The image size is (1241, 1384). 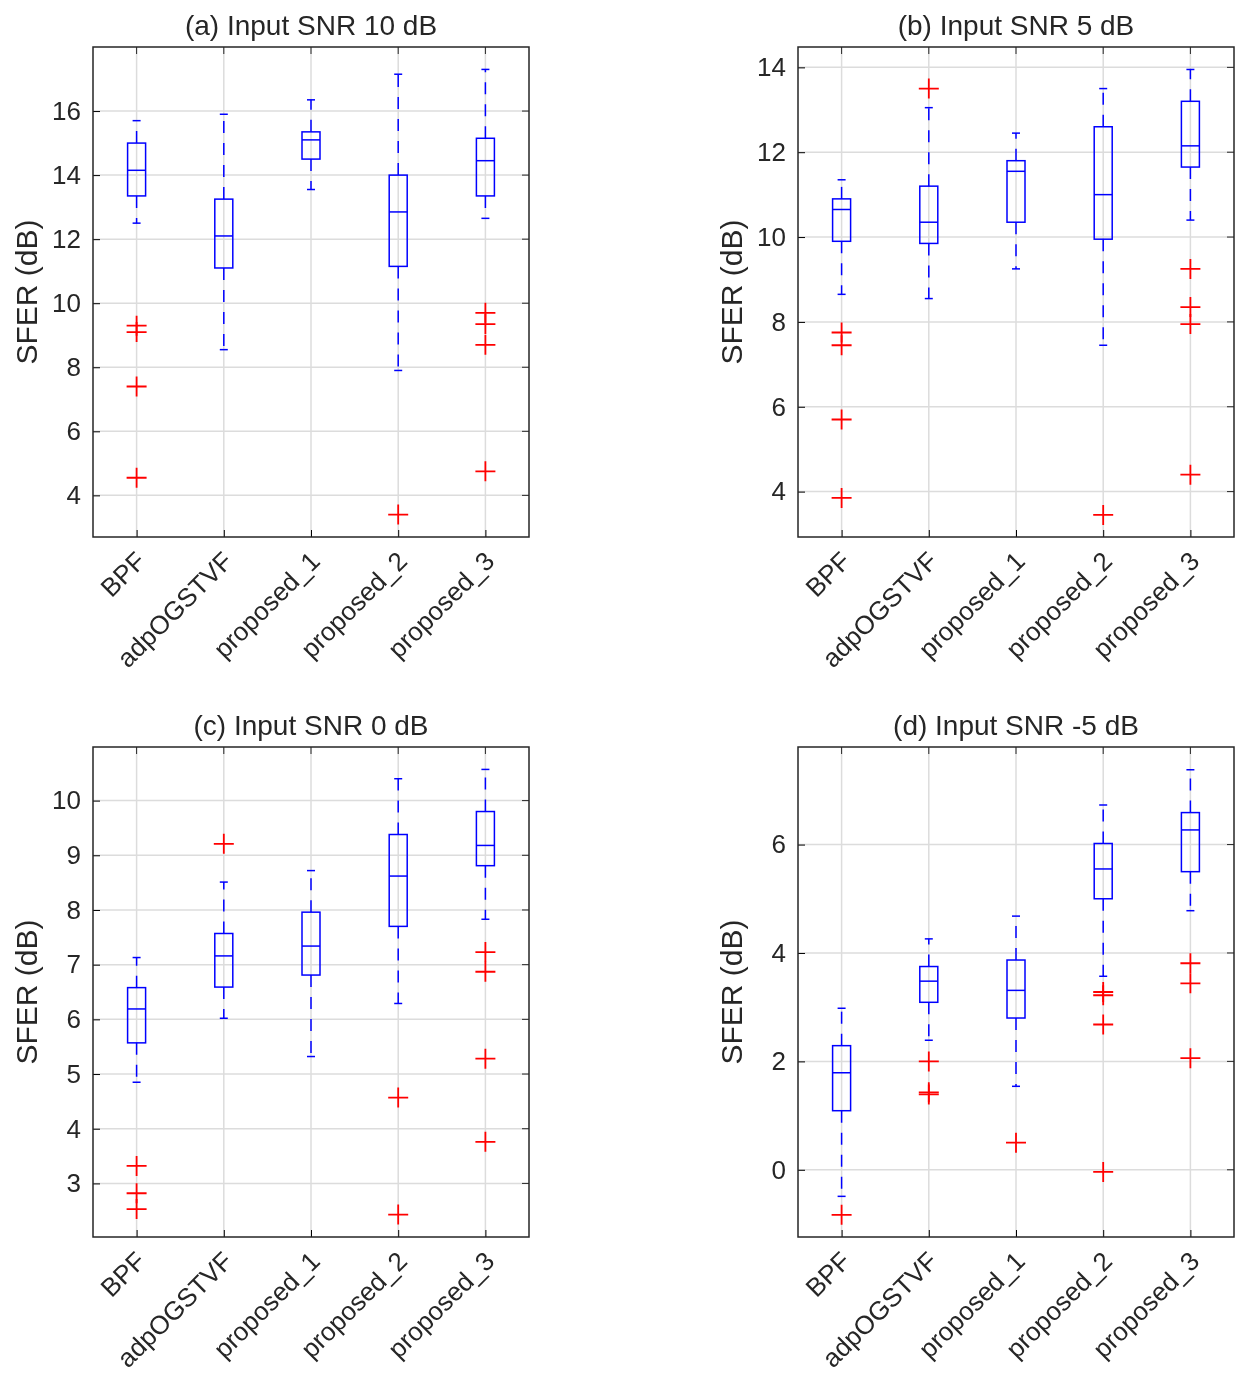 What do you see at coordinates (66, 110) in the screenshot?
I see `y-tick-label: 16` at bounding box center [66, 110].